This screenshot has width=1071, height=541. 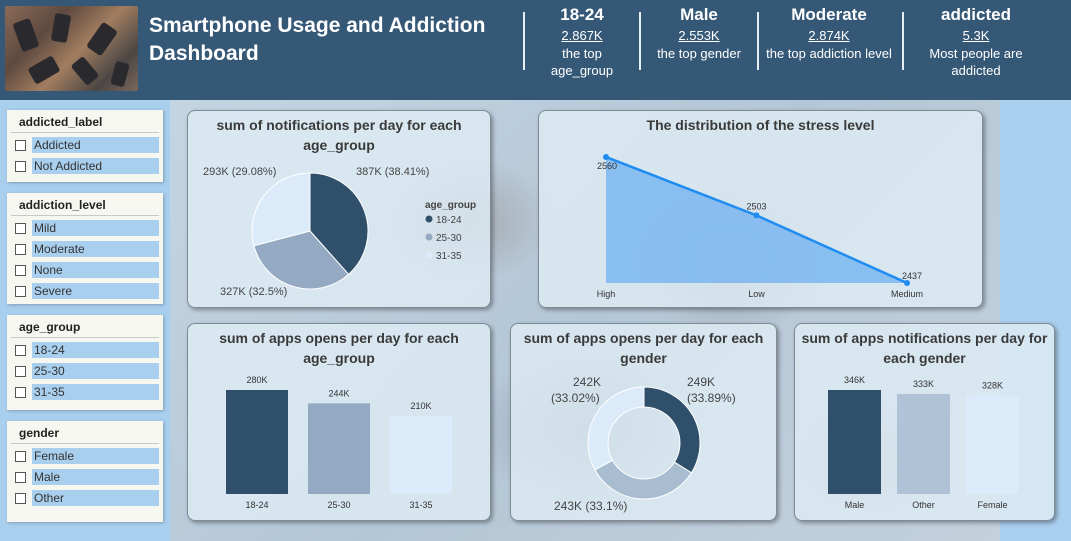 What do you see at coordinates (577, 390) in the screenshot?
I see `donut-label-242k: 242K (33.02%)` at bounding box center [577, 390].